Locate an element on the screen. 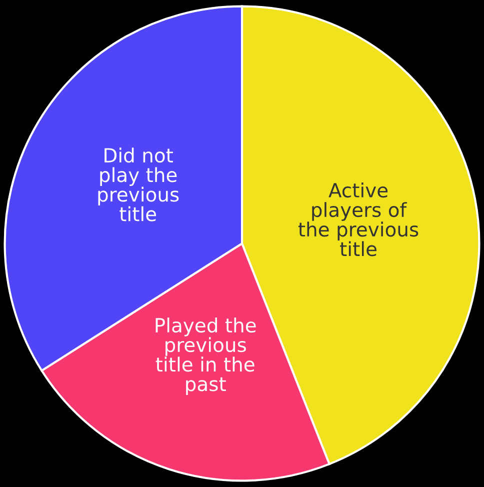  slice-label: Active players of the previous title is located at coordinates (358, 219).